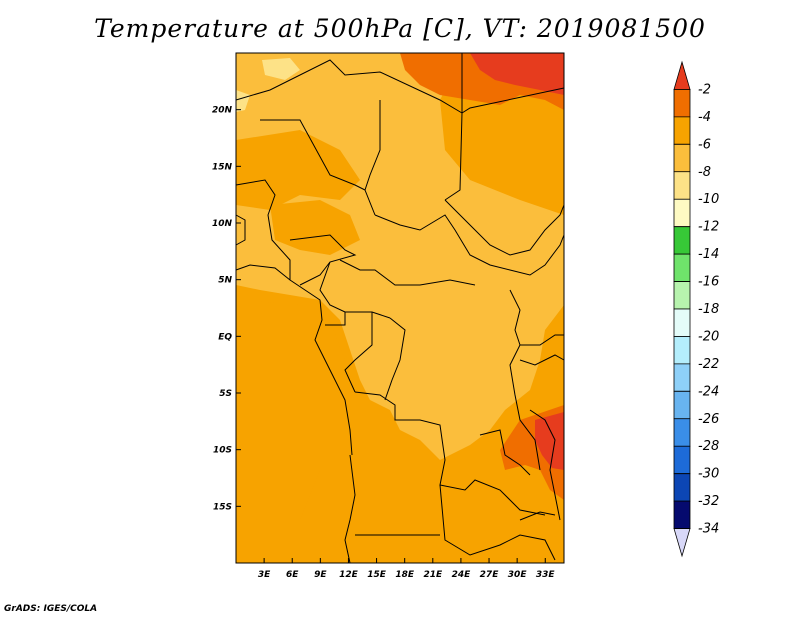 The width and height of the screenshot is (800, 618). What do you see at coordinates (704, 144) in the screenshot?
I see `colorbar-label: -6` at bounding box center [704, 144].